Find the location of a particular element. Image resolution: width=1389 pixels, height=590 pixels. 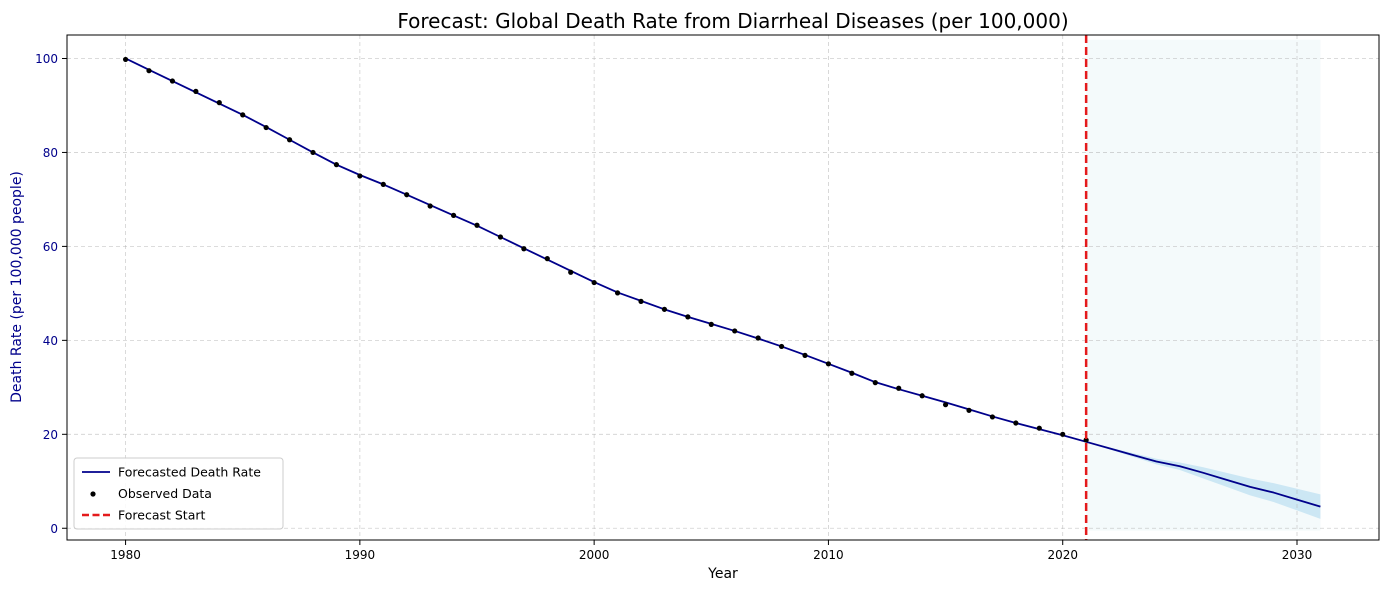

legend-box is located at coordinates (178, 493).